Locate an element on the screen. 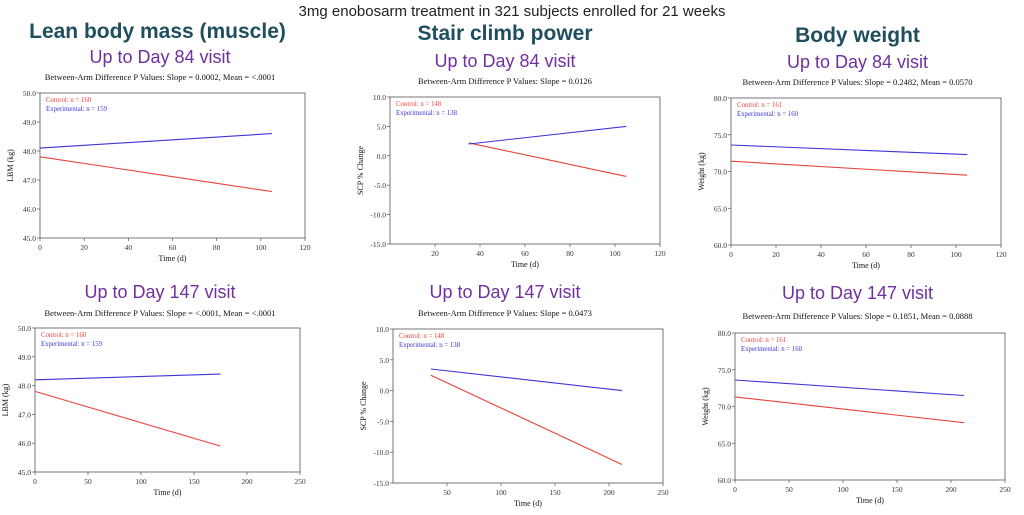 The height and width of the screenshot is (515, 1024). legend-entry-experimental: Experimental: n = 138 is located at coordinates (430, 345).